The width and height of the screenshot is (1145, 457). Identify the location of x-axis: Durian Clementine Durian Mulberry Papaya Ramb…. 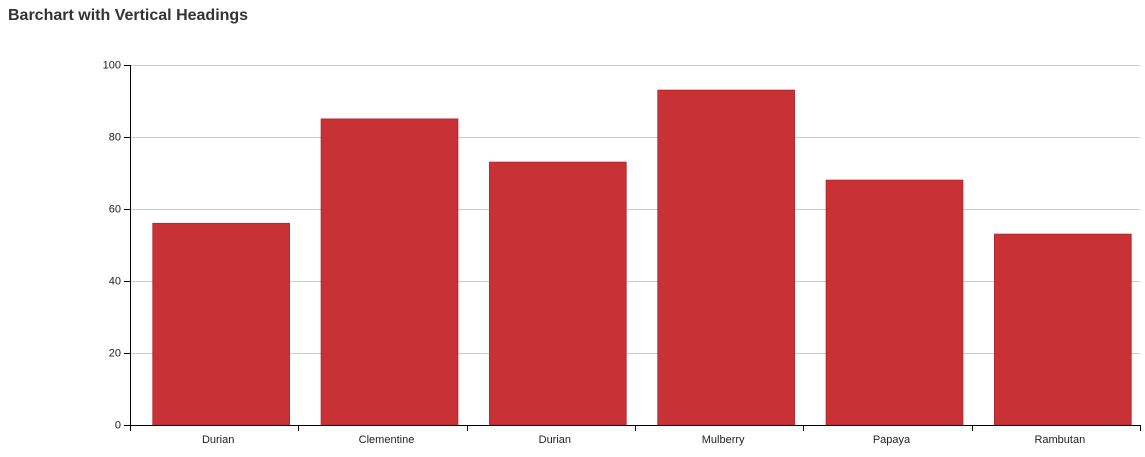
(635, 435).